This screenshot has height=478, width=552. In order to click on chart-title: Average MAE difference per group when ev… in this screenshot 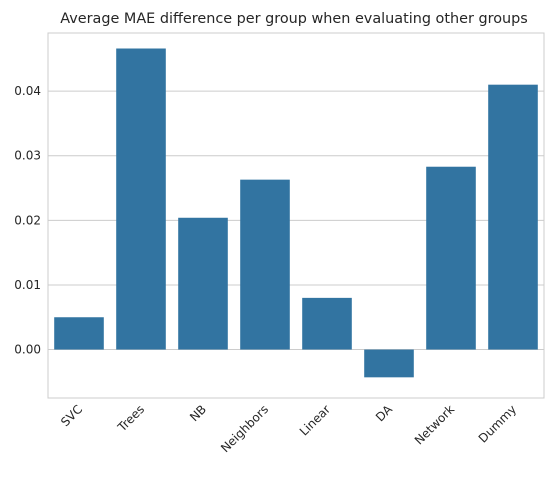, I will do `click(294, 19)`.